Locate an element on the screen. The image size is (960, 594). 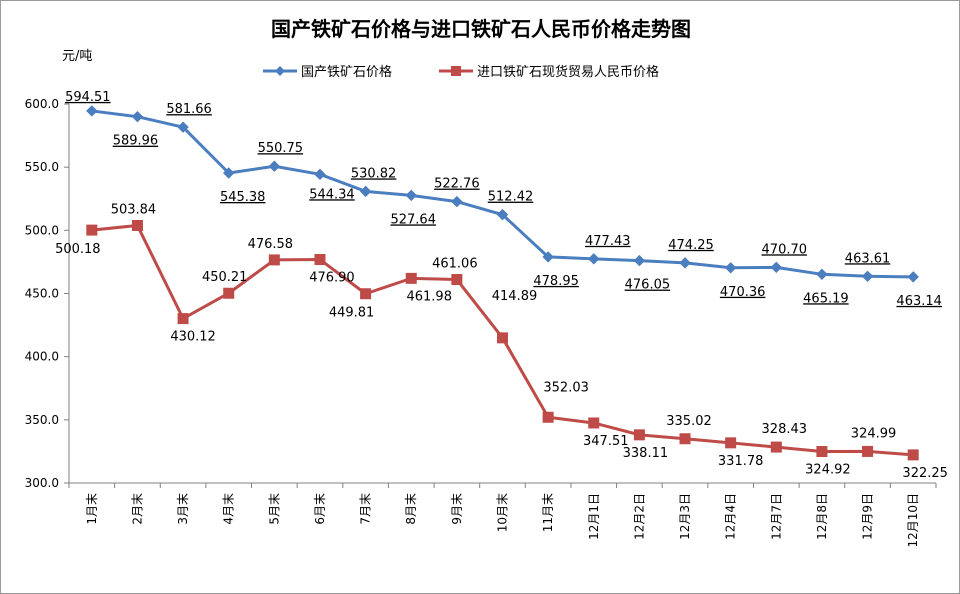
data-label: 545.38 is located at coordinates (243, 197).